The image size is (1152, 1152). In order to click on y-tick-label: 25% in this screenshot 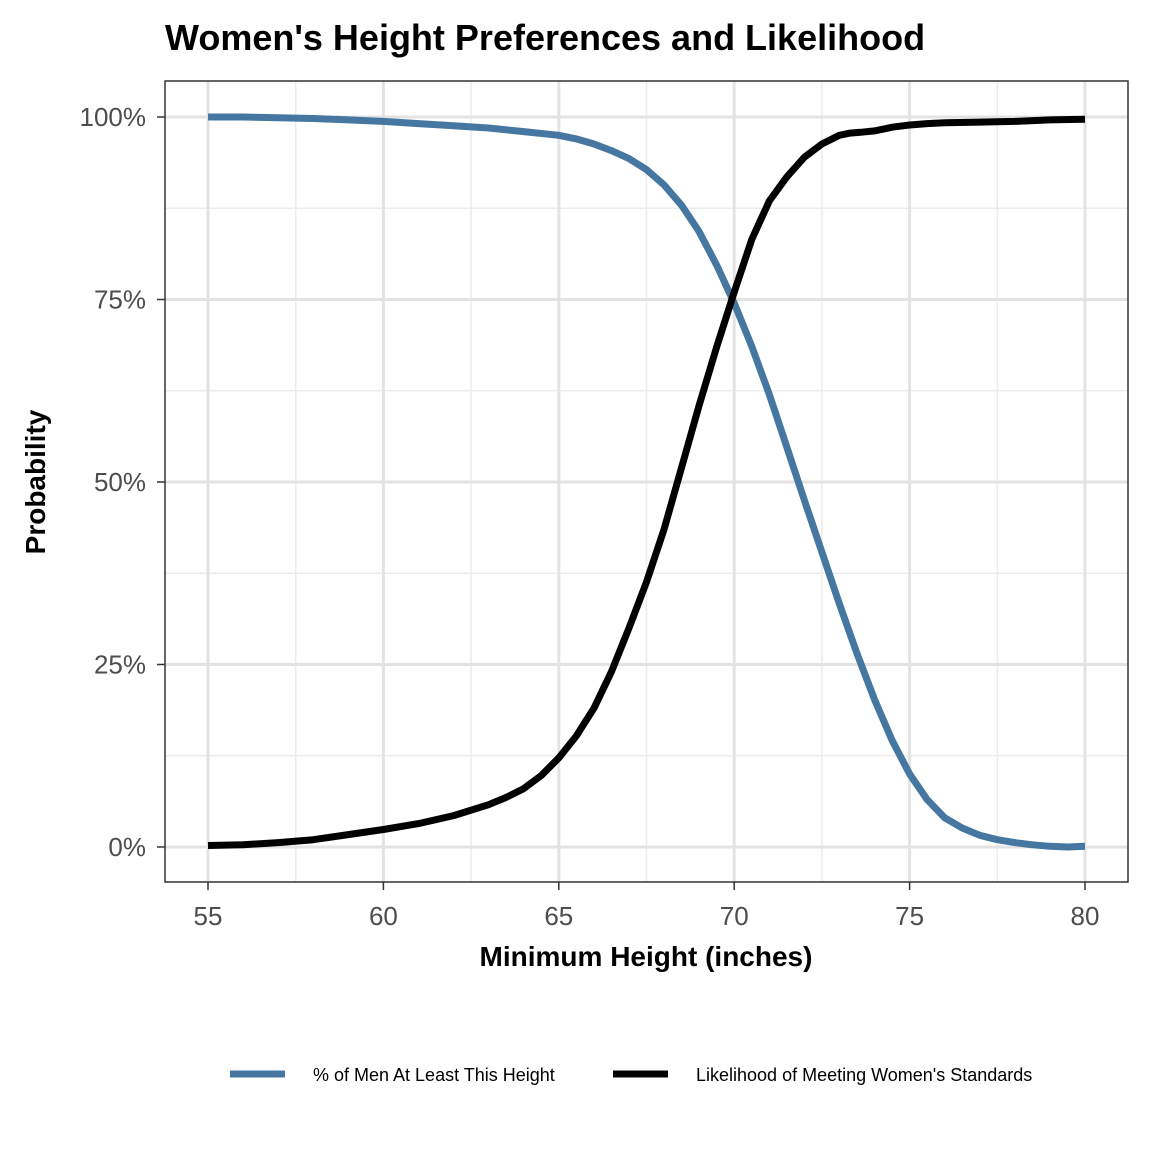, I will do `click(120, 665)`.